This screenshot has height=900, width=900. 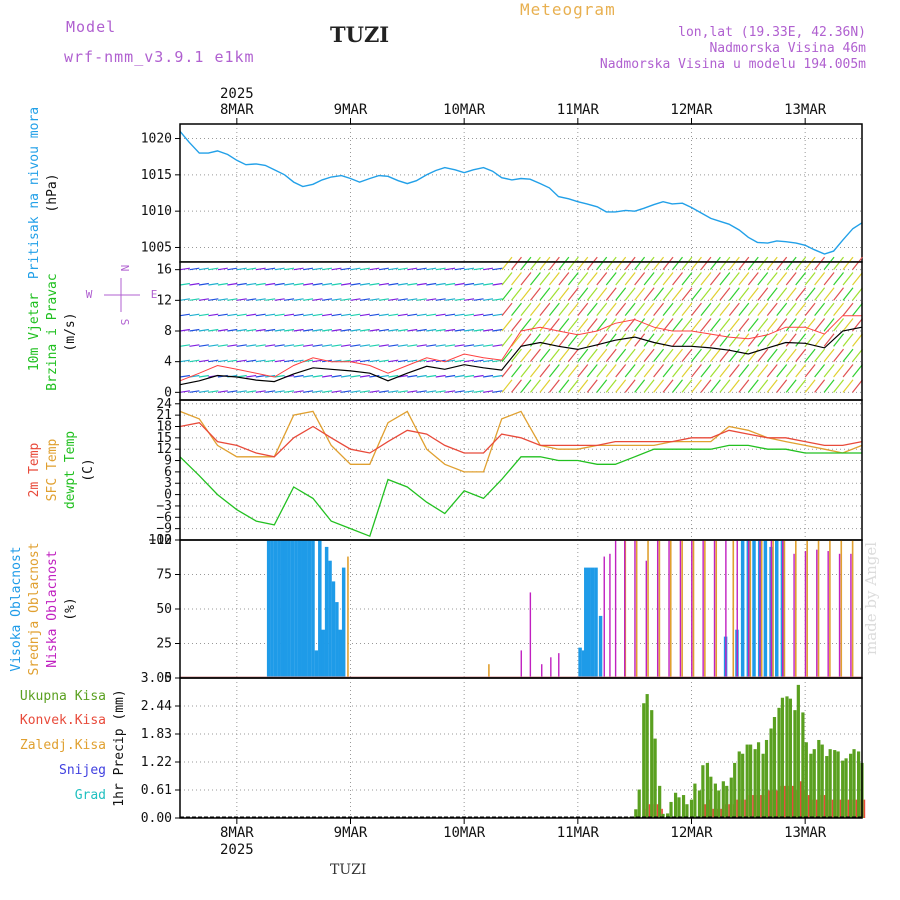 What do you see at coordinates (805, 110) in the screenshot?
I see `top-x-label: 13MAR` at bounding box center [805, 110].